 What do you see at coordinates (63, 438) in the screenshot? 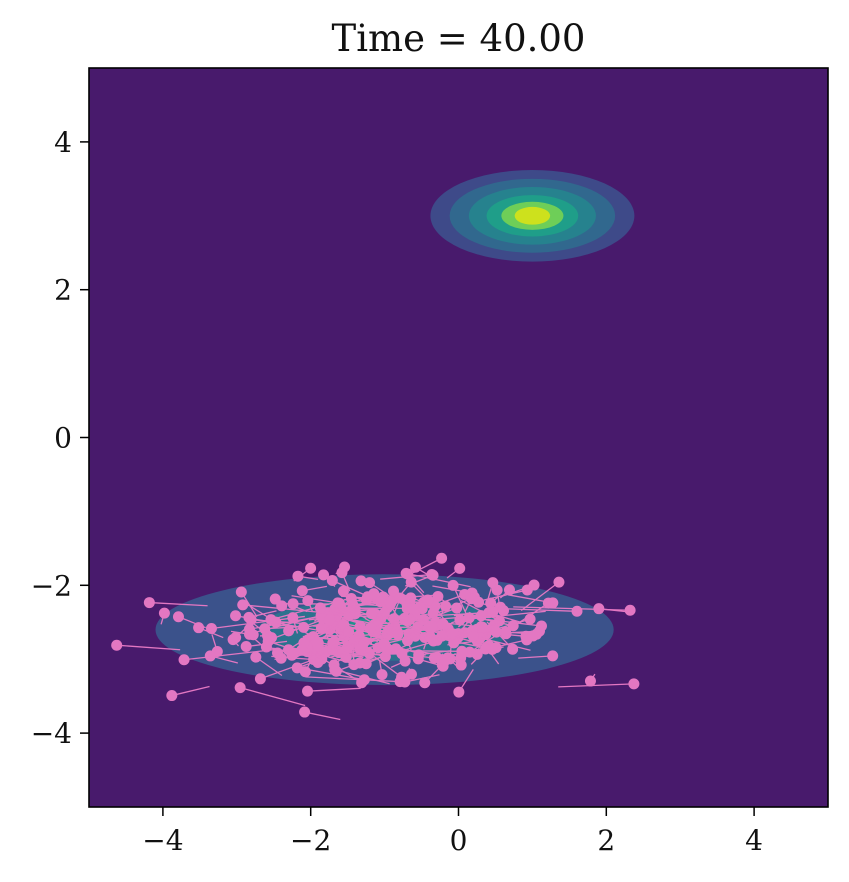
I see `y-tick-label: 0` at bounding box center [63, 438].